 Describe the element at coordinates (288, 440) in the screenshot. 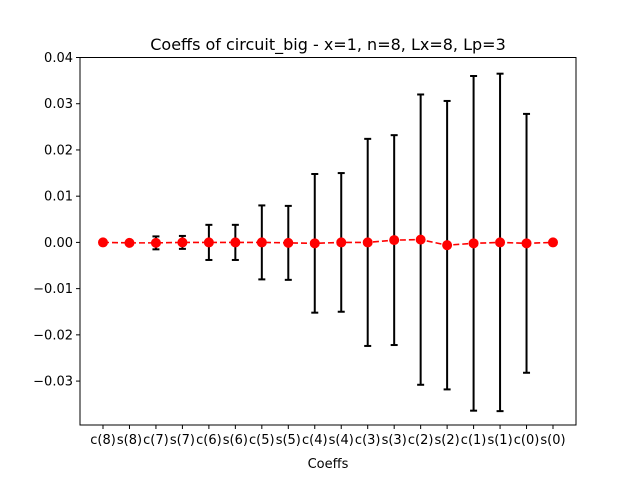

I see `x-tick-label: s(5)` at that location.